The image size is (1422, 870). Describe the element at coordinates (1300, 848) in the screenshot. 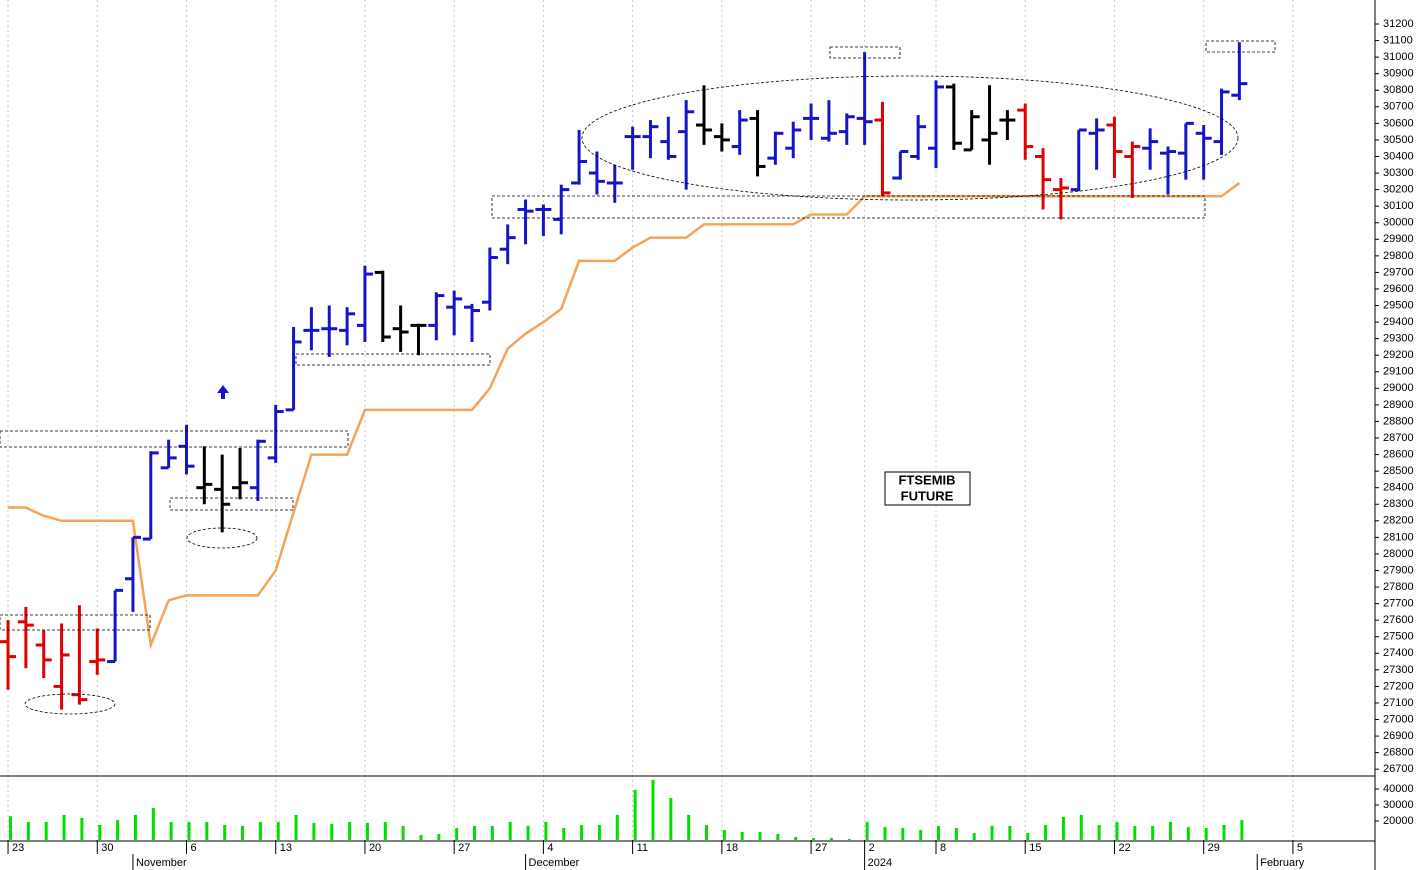

I see `x-tick-label: 5` at that location.